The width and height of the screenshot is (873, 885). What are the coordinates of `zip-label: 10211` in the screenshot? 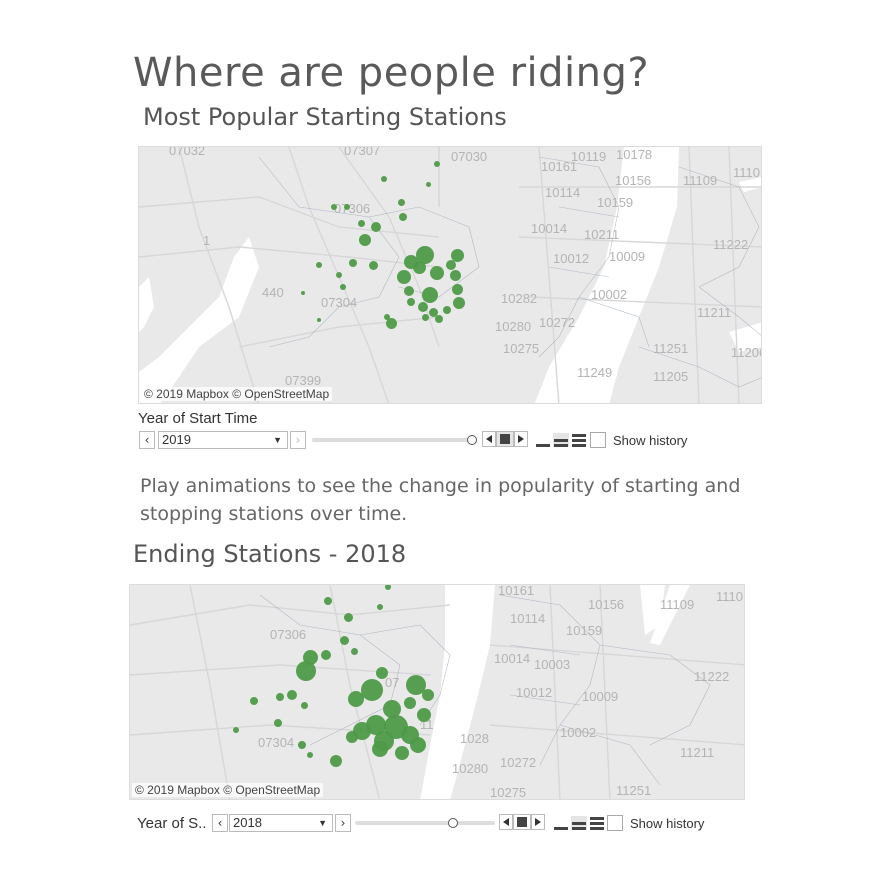 It's located at (602, 234).